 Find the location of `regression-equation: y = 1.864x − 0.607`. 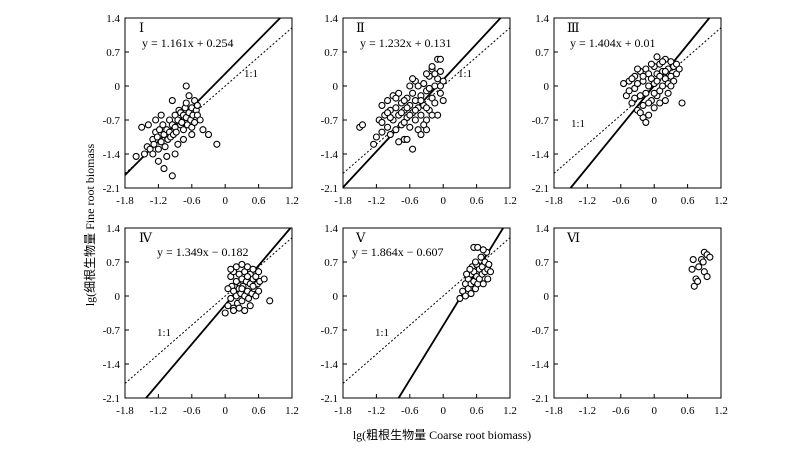

regression-equation: y = 1.864x − 0.607 is located at coordinates (398, 252).